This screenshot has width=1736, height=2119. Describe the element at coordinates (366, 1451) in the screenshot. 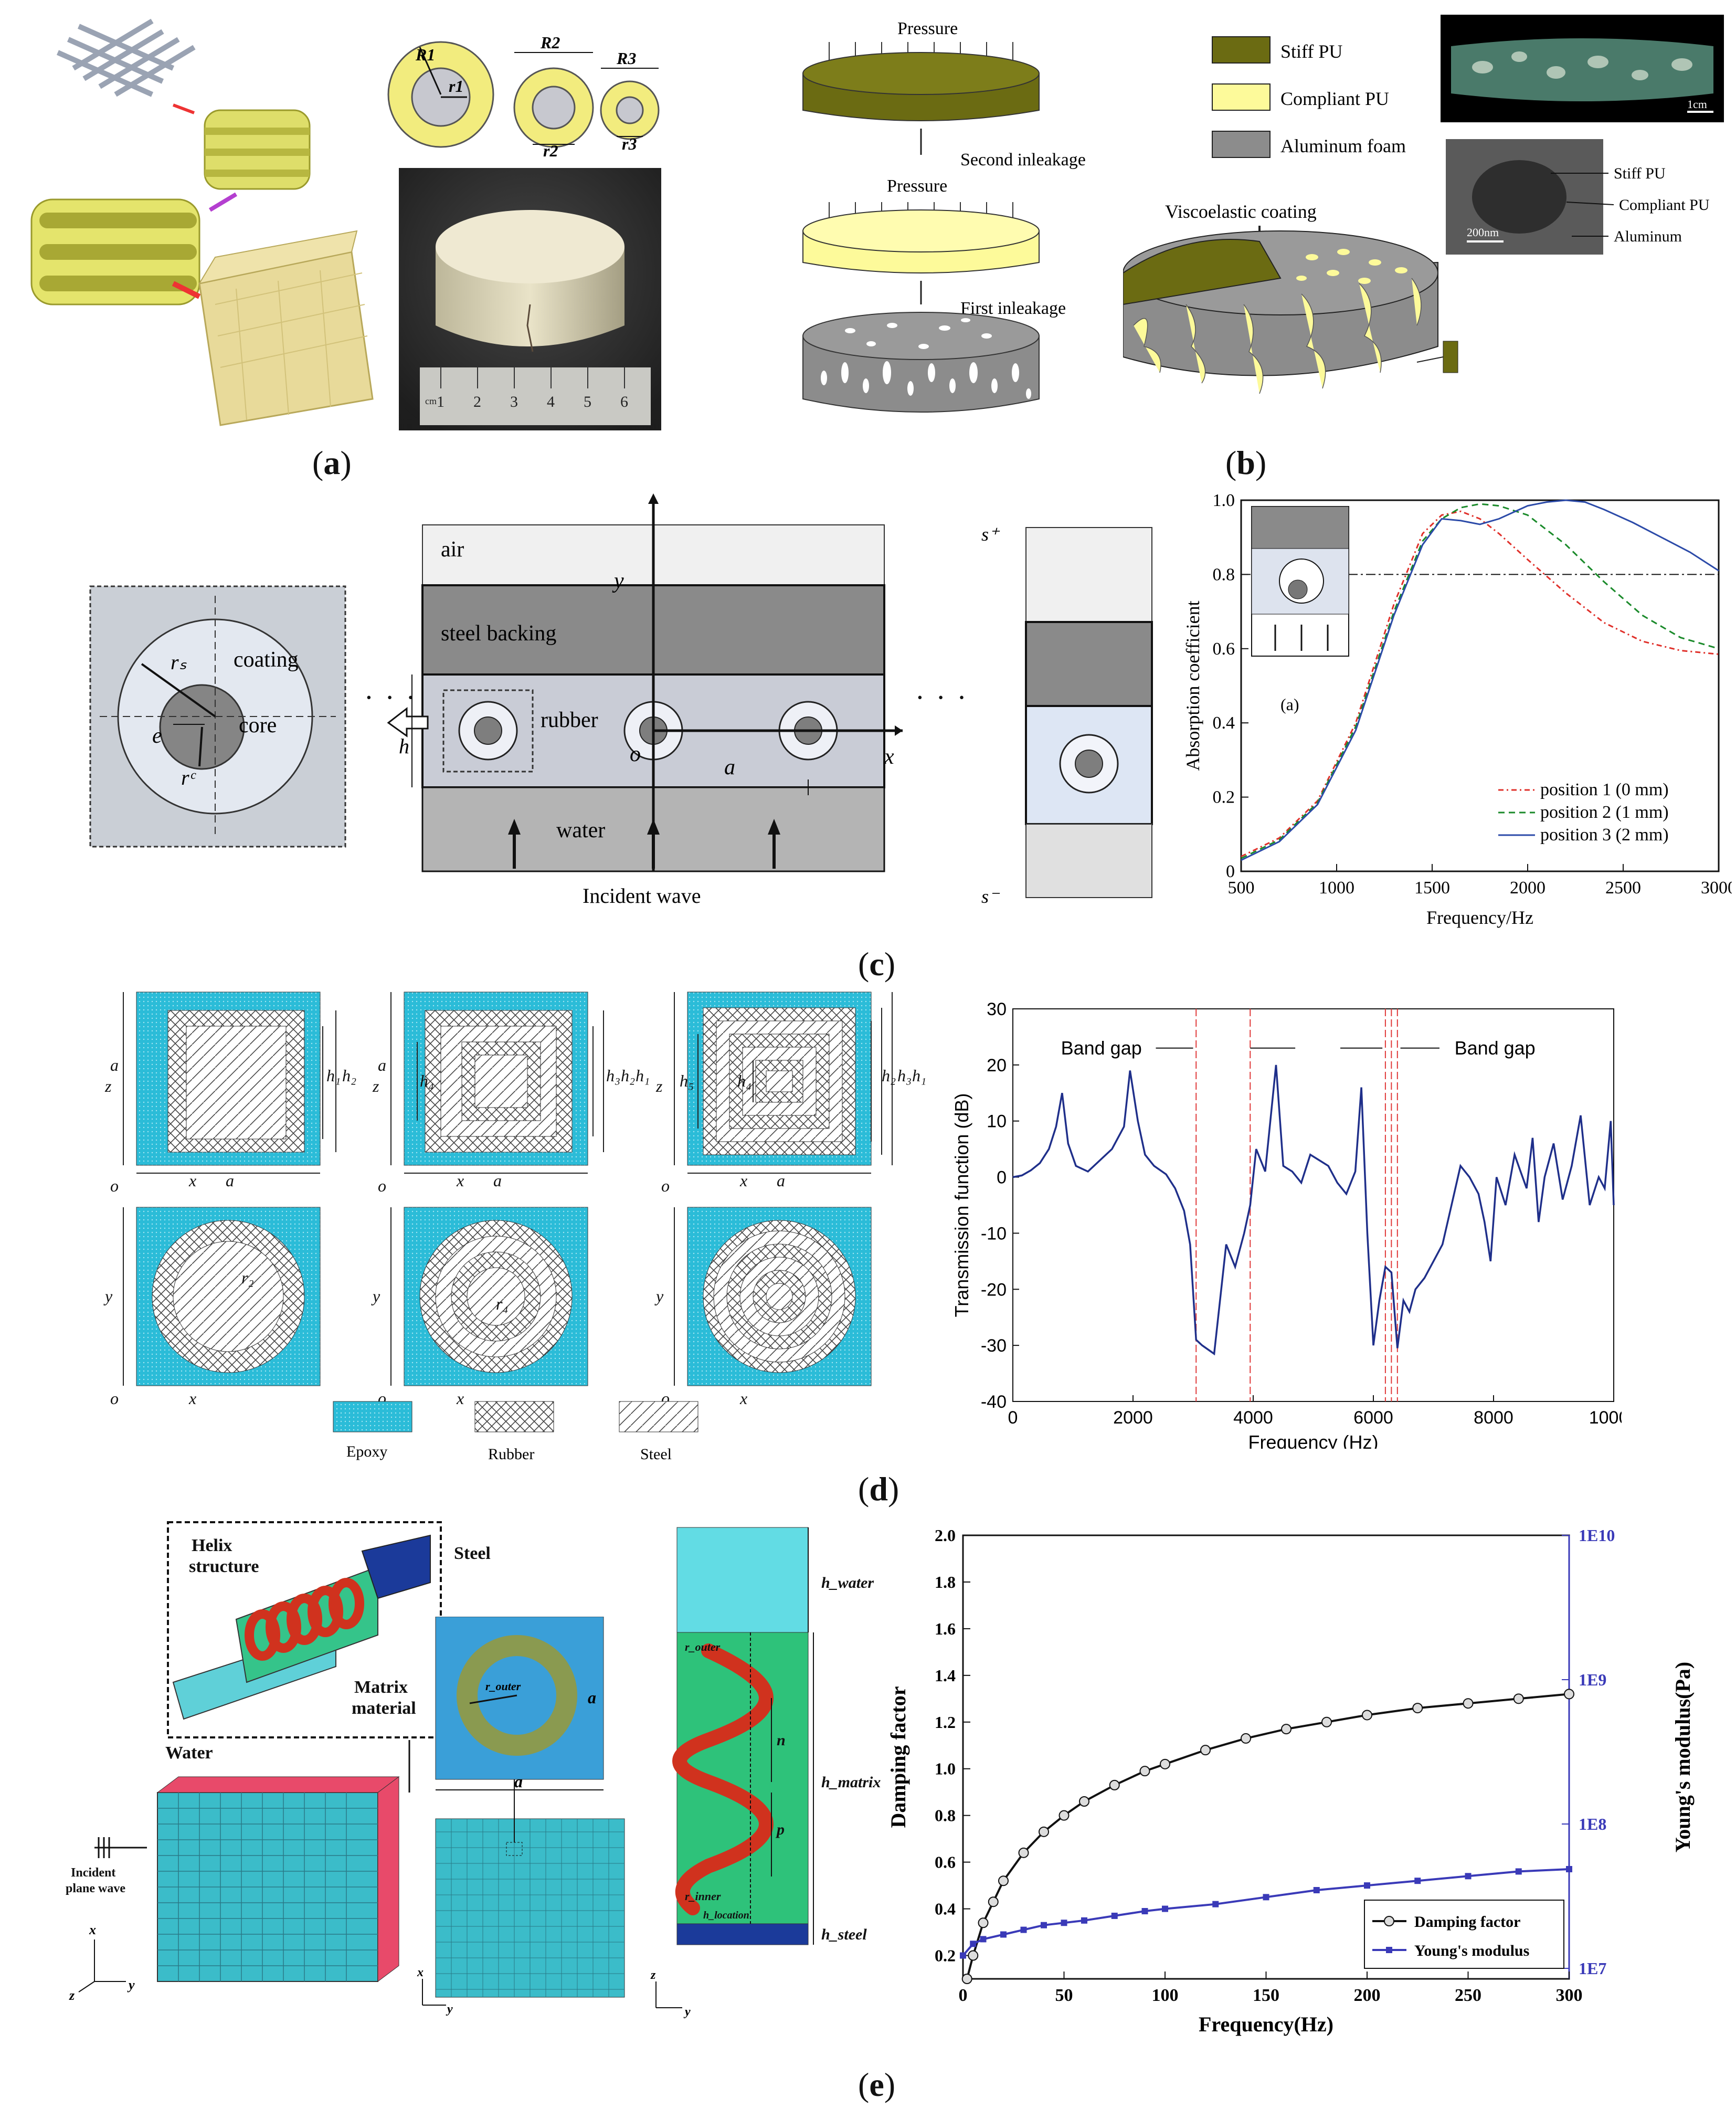

I see `legend-epoxy: Epoxy` at that location.